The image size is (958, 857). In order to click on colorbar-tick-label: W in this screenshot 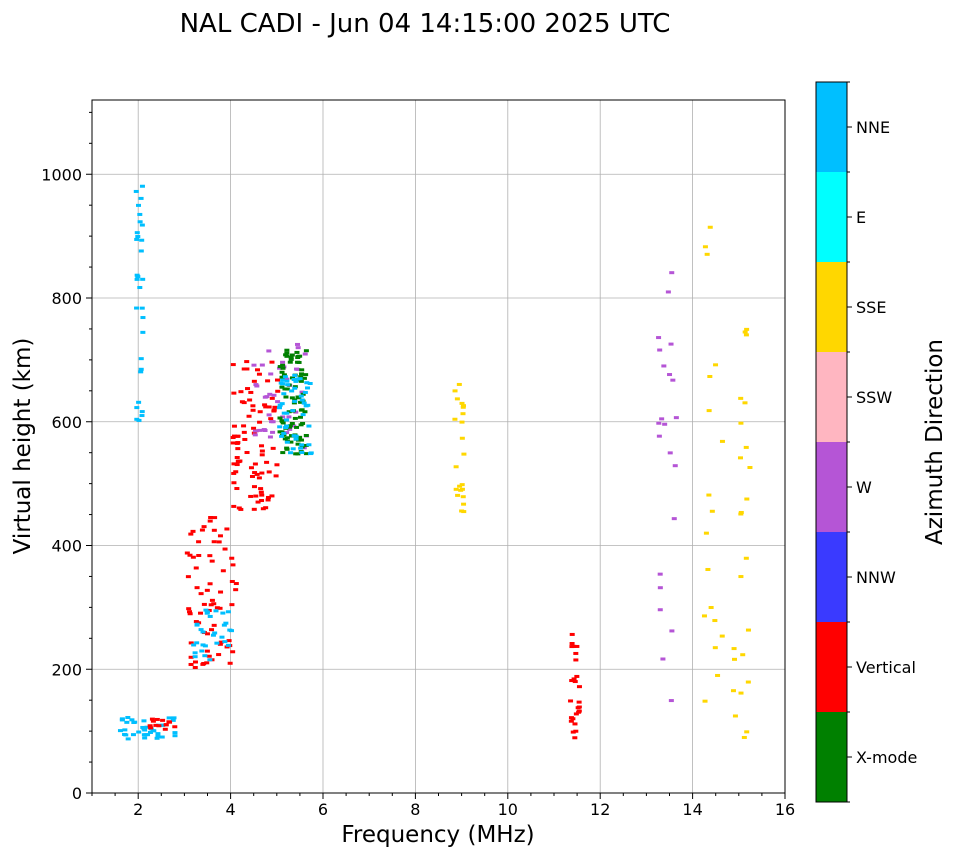, I will do `click(864, 487)`.